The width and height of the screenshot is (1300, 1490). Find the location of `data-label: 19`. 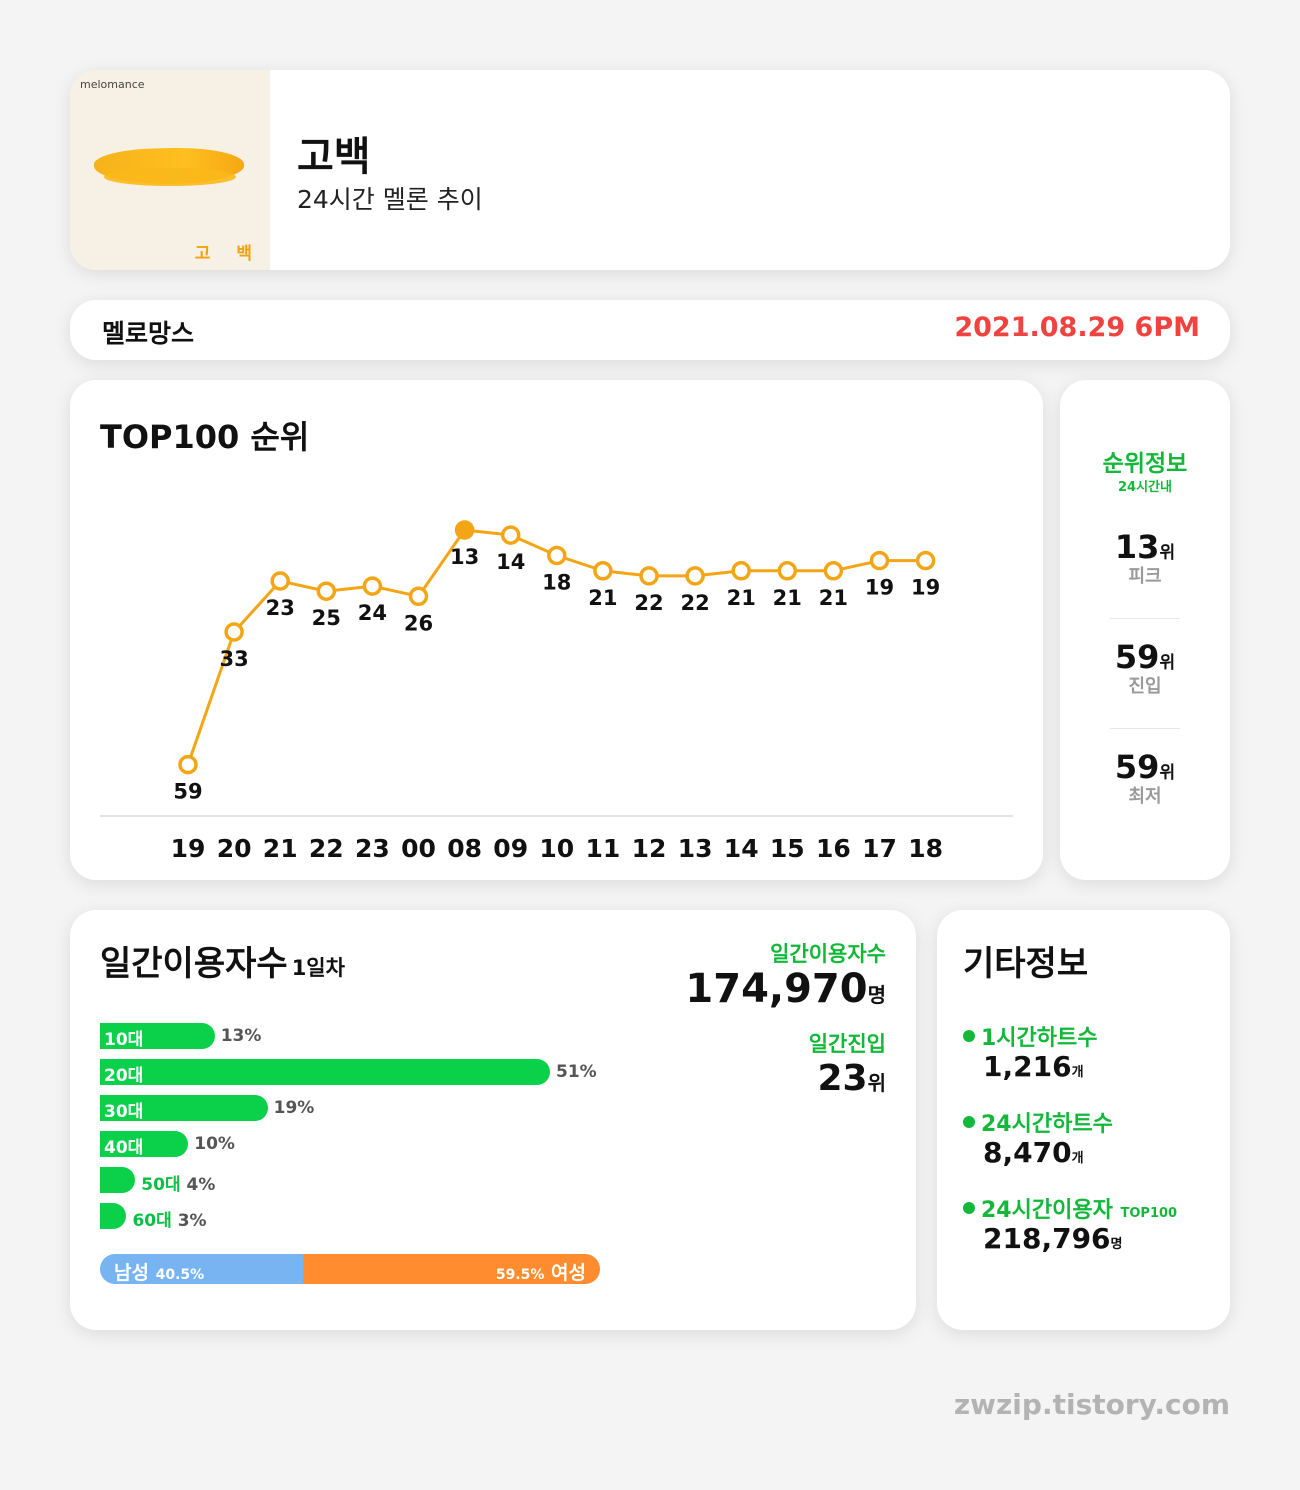

data-label: 19 is located at coordinates (925, 588).